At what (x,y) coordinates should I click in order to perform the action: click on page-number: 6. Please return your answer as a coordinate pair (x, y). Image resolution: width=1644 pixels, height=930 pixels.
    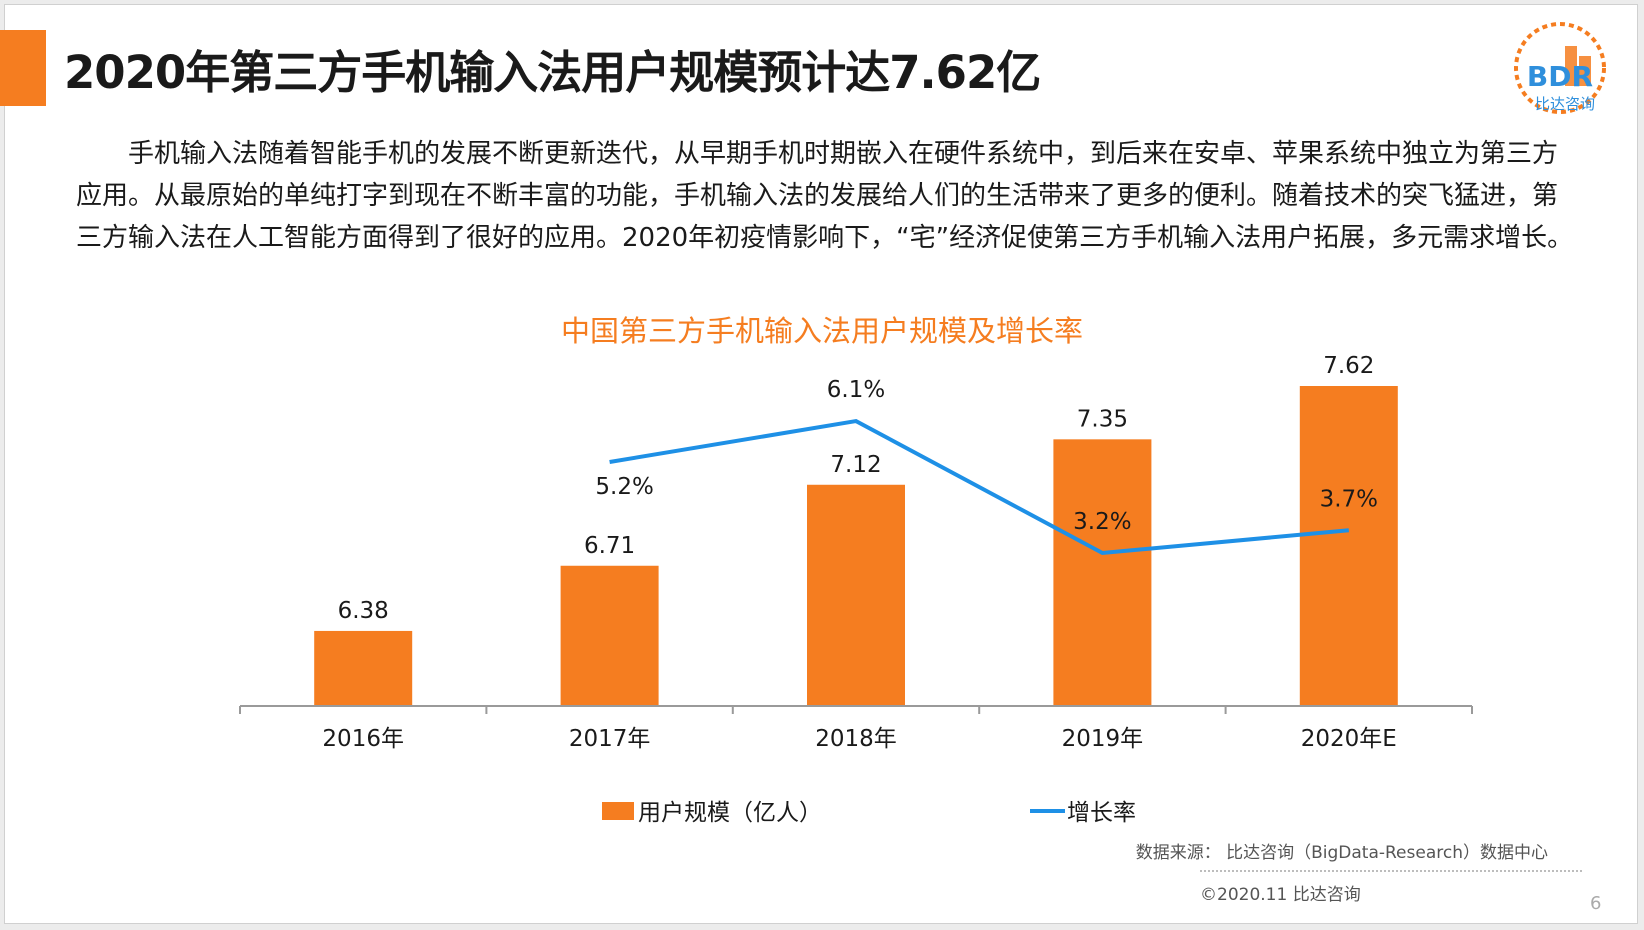
    Looking at the image, I should click on (1596, 903).